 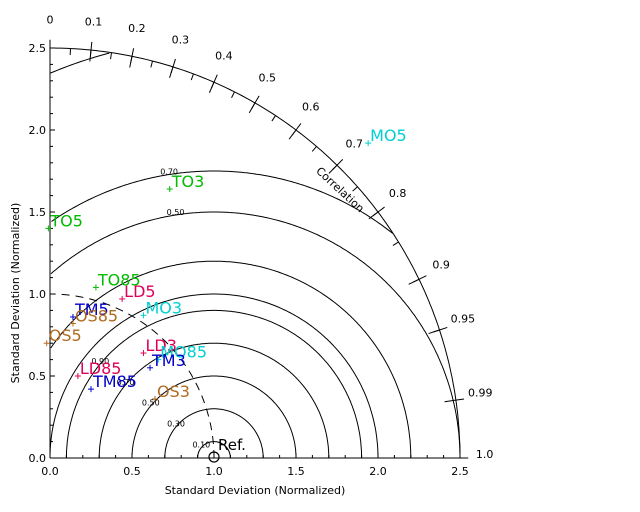 What do you see at coordinates (137, 28) in the screenshot?
I see `corr-tick-label-2: 0.2` at bounding box center [137, 28].